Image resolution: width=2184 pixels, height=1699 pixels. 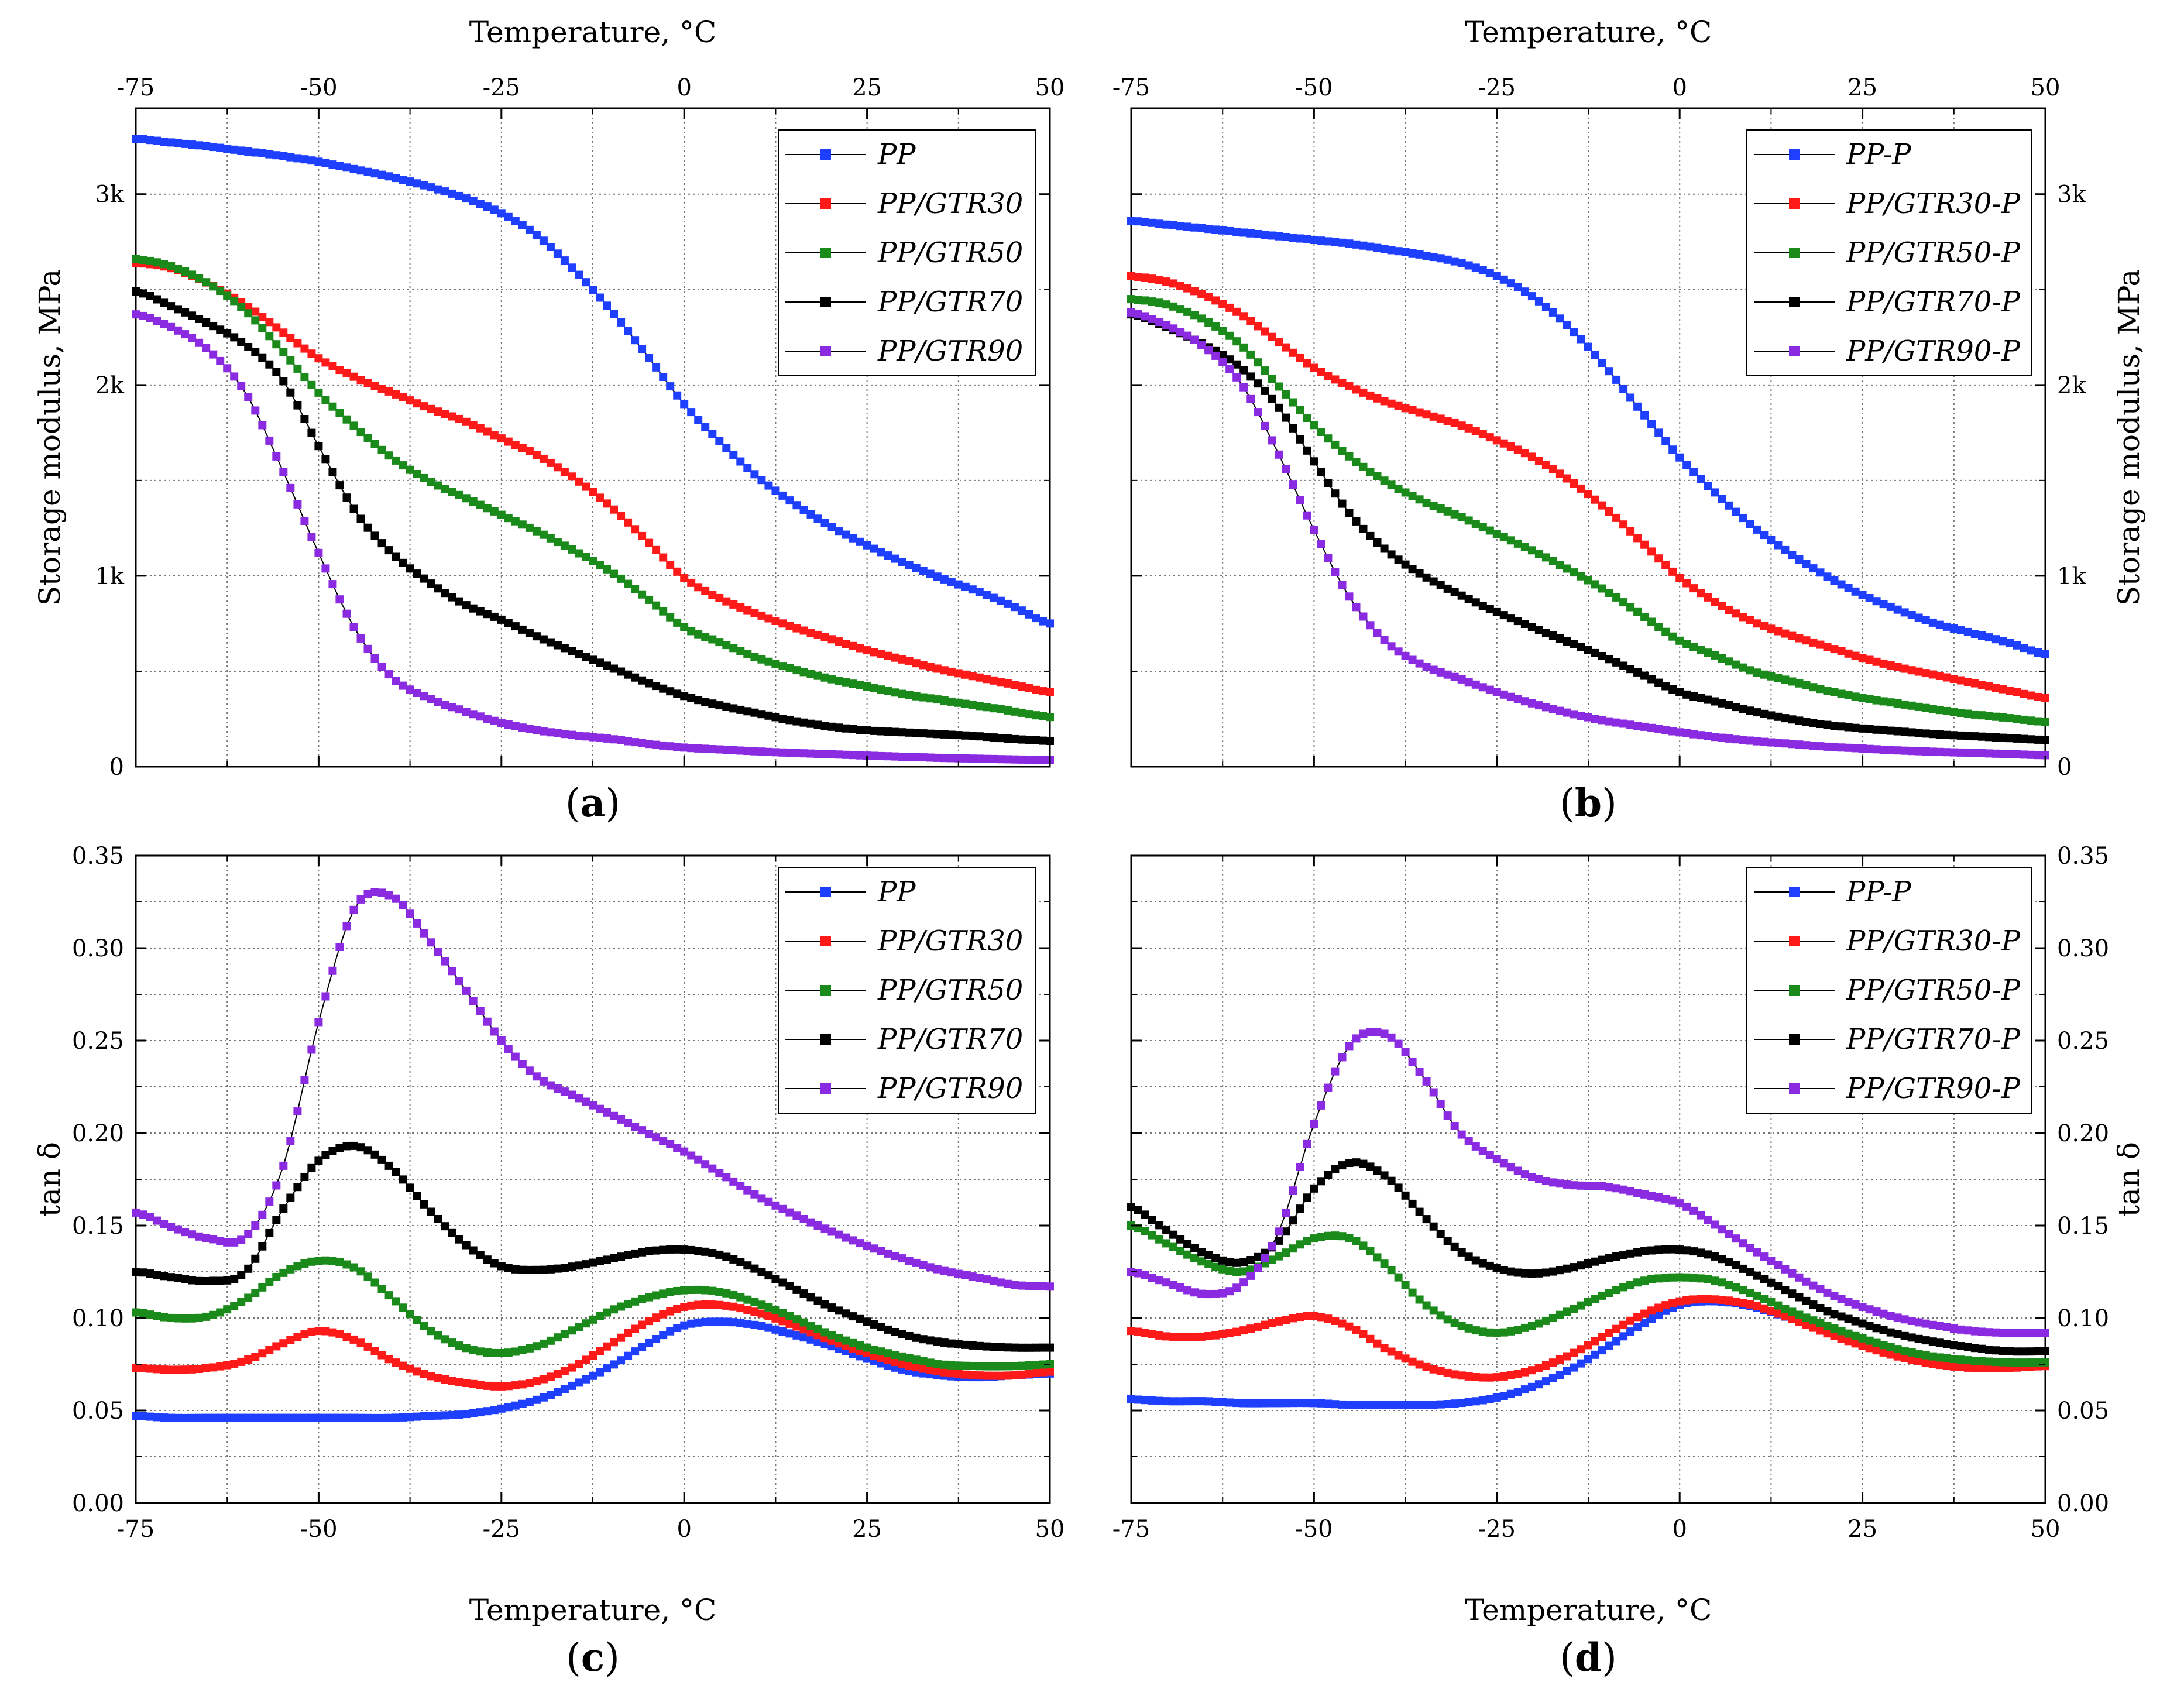 I want to click on panel-label-letter: a, so click(x=593, y=803).